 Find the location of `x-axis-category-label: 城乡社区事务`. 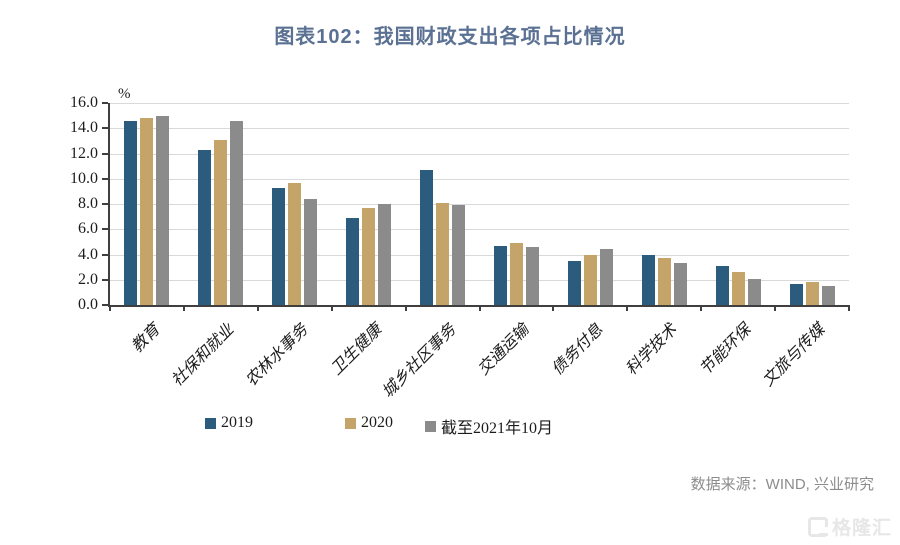

x-axis-category-label: 城乡社区事务 is located at coordinates (418, 361).